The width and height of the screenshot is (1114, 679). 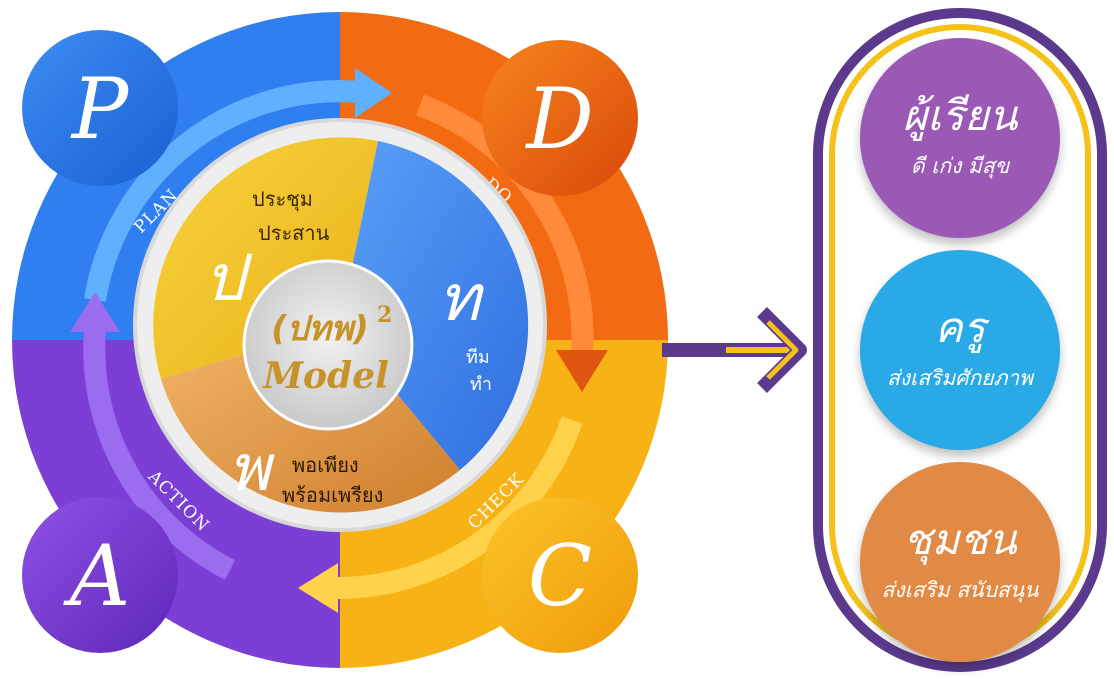 I want to click on outcome-community: ชุมชน ส่งเสริม สนับสนุน, so click(x=960, y=562).